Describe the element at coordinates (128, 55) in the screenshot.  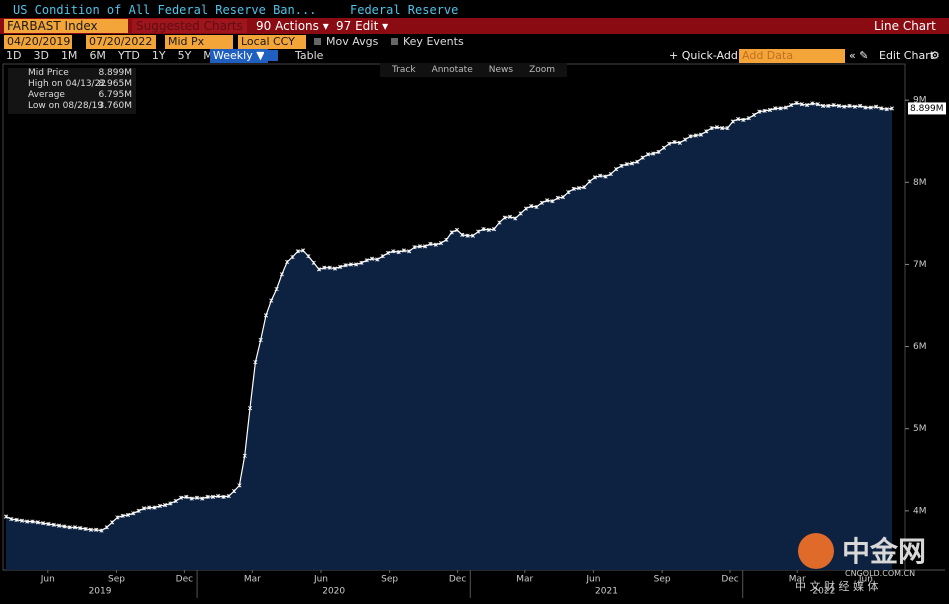
I see `range-button: YTD` at that location.